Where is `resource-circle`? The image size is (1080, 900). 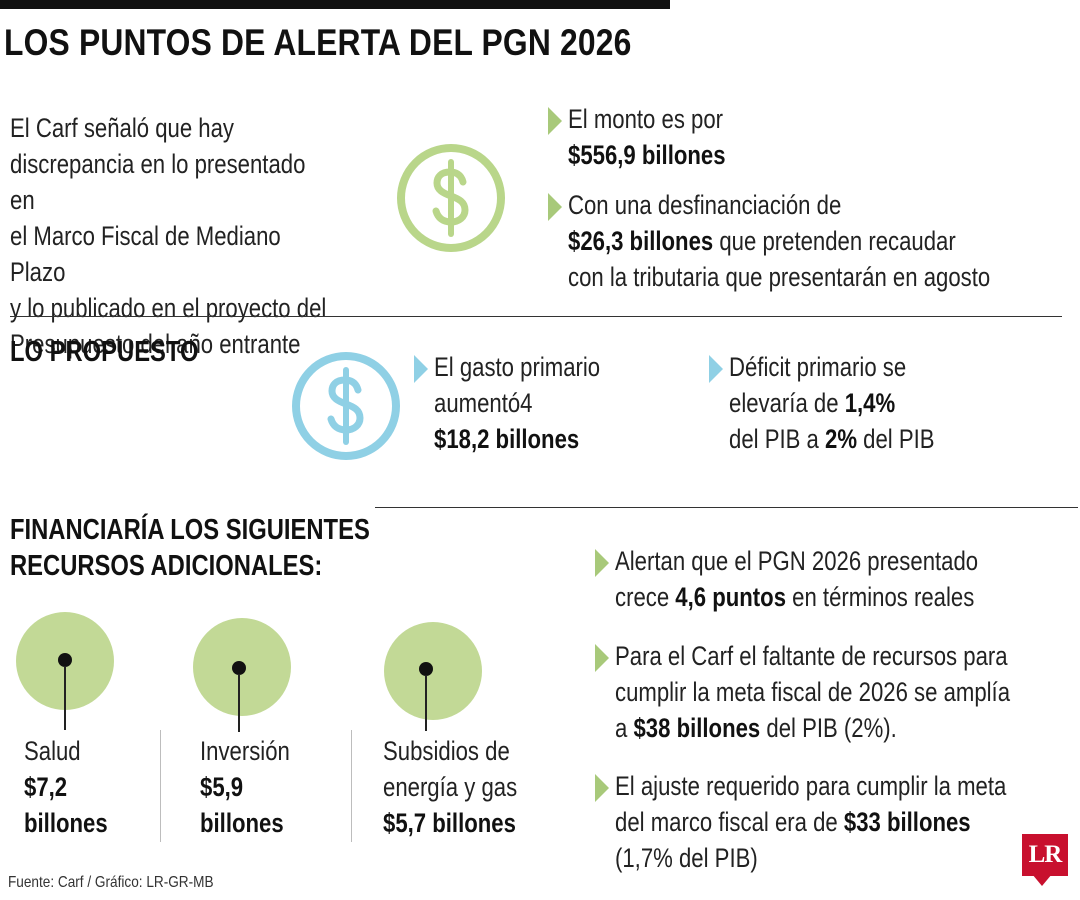
resource-circle is located at coordinates (433, 671).